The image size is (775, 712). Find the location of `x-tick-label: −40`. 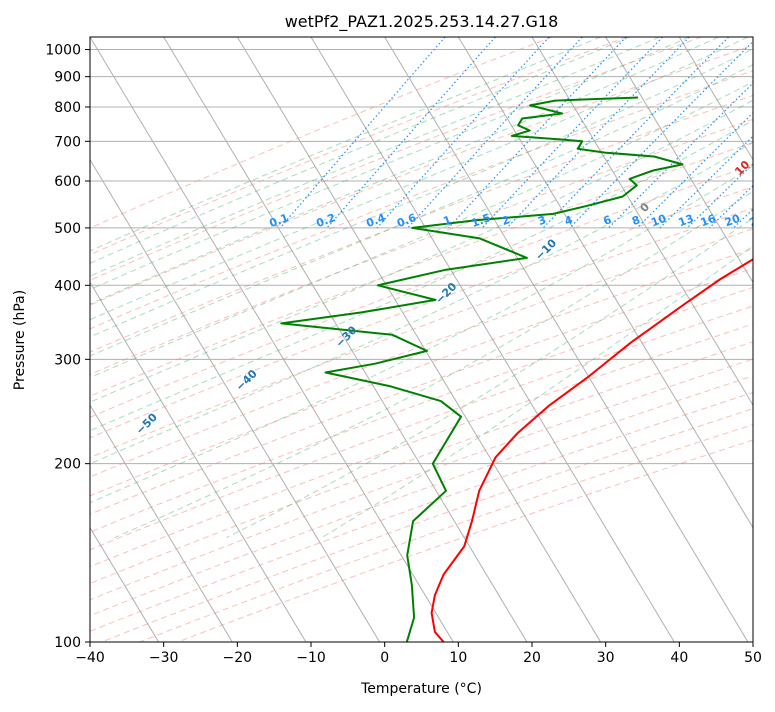

x-tick-label: −40 is located at coordinates (90, 658).